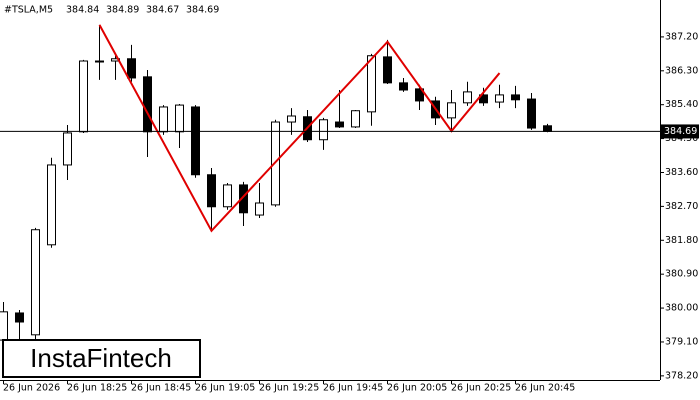  What do you see at coordinates (681, 341) in the screenshot?
I see `y-tick-label: 379.10` at bounding box center [681, 341].